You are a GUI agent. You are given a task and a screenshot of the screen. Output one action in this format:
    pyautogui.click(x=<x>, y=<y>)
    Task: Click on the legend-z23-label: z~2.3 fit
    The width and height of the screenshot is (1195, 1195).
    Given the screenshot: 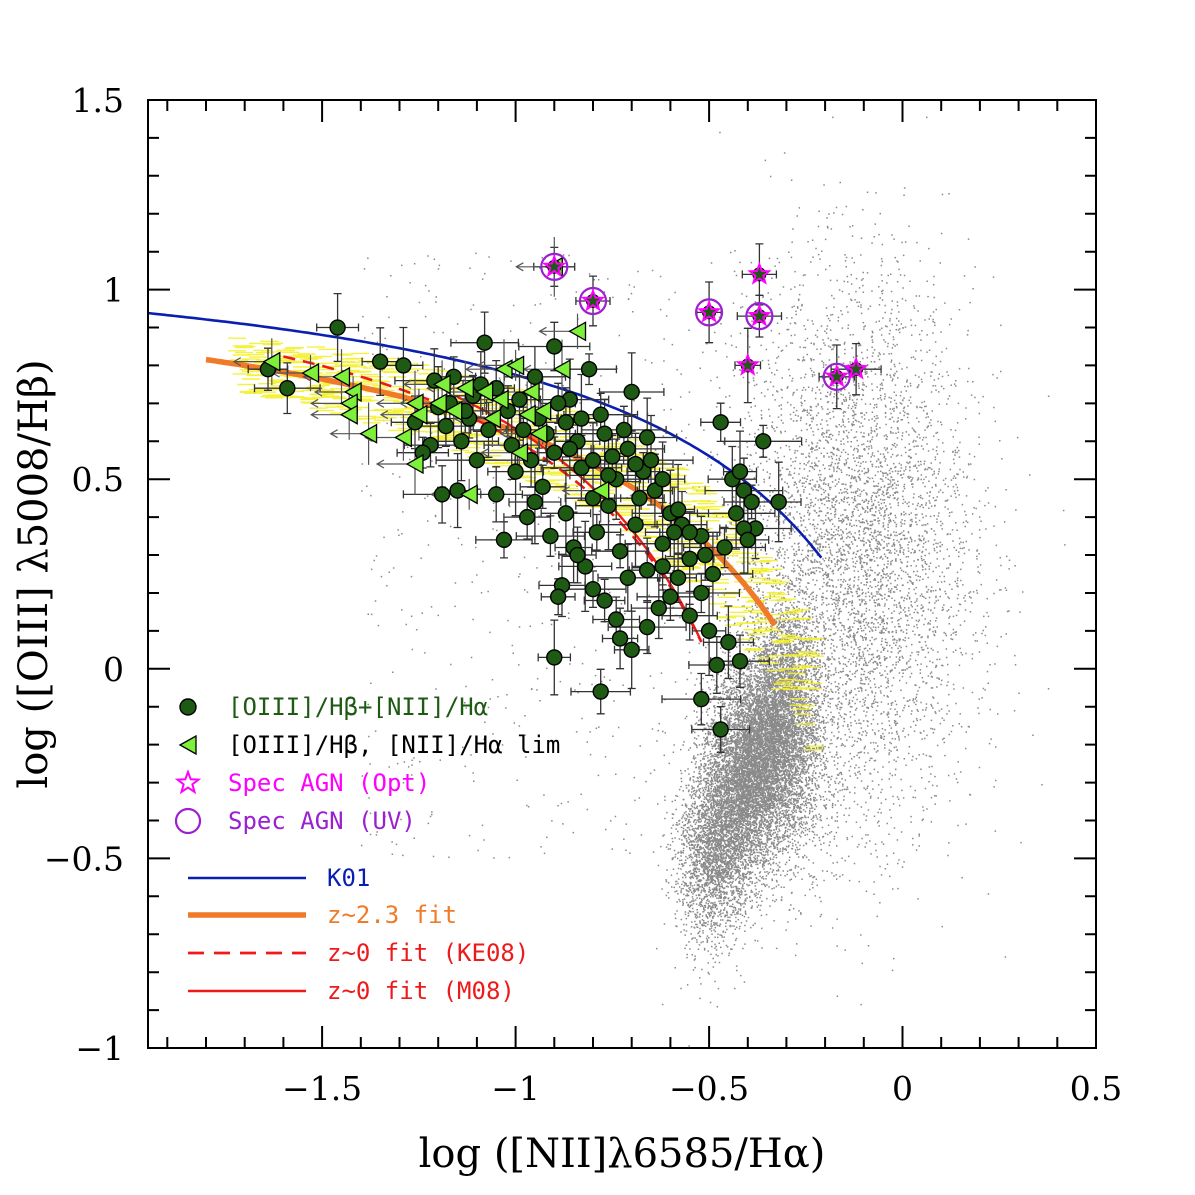 What is the action you would take?
    pyautogui.click(x=392, y=915)
    